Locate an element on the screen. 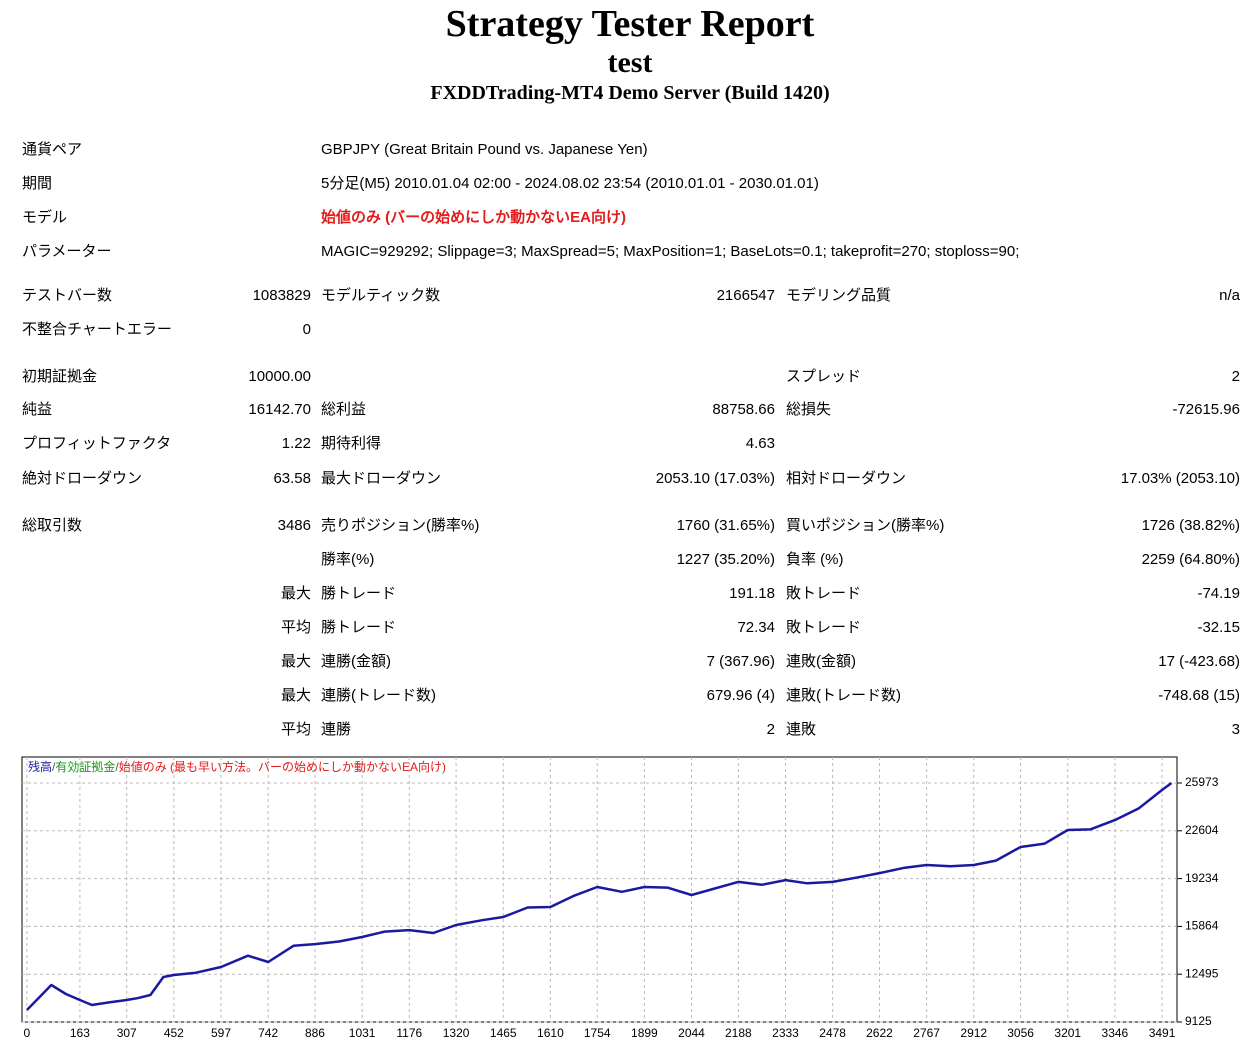 This screenshot has width=1260, height=1049. stat-label: 総取引数 is located at coordinates (52, 525).